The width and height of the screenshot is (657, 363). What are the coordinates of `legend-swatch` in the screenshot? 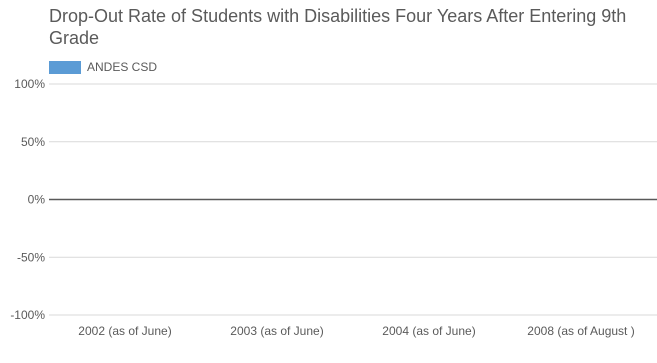 It's located at (65, 67).